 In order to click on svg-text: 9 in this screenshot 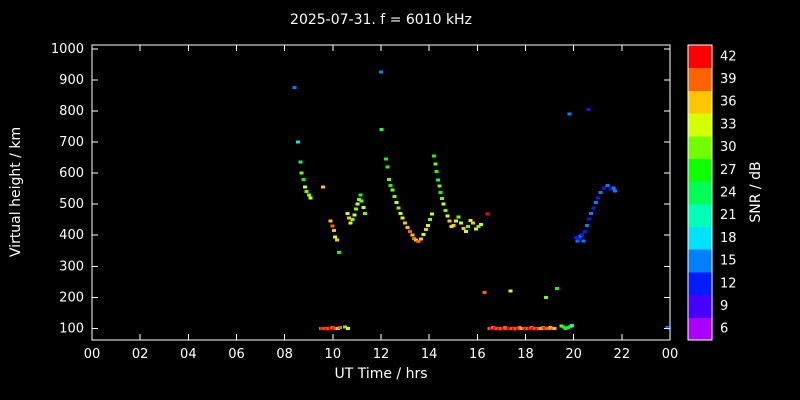, I will do `click(724, 306)`.